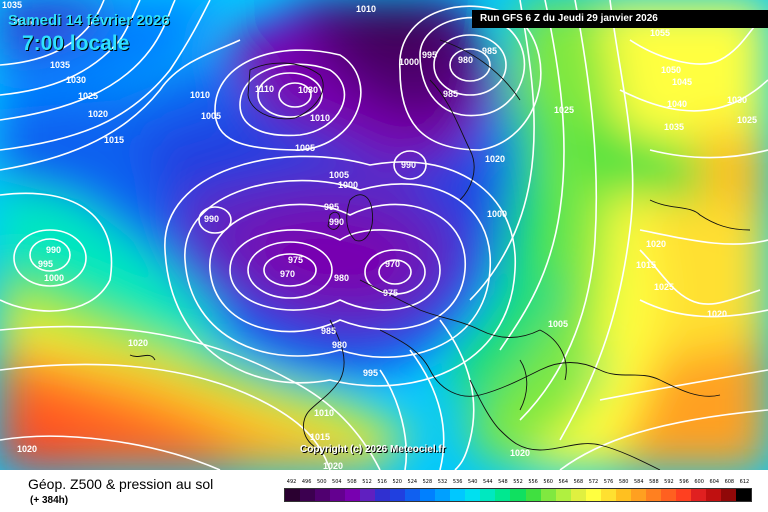 This screenshot has height=512, width=768. Describe the element at coordinates (450, 94) in the screenshot. I see `svg-text: 985` at that location.